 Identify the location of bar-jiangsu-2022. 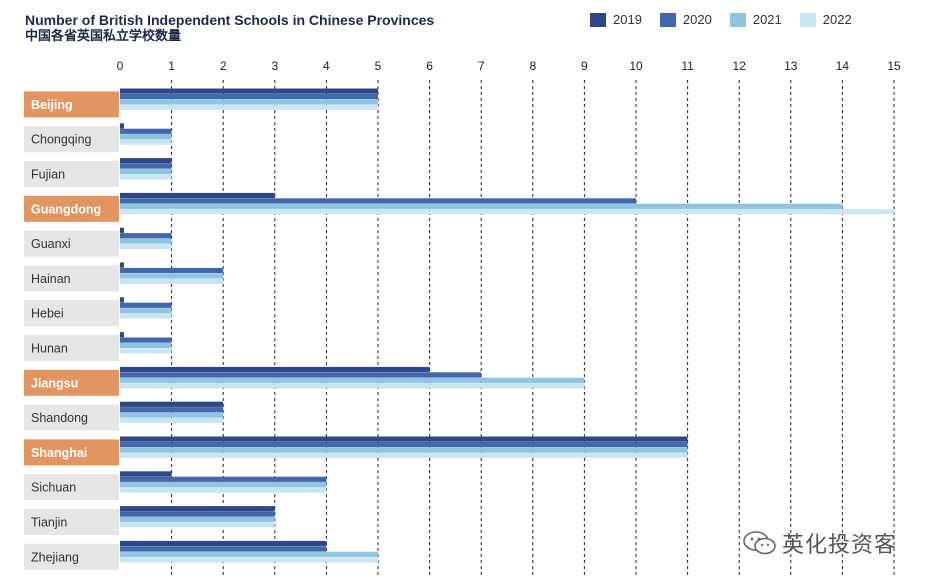
(352, 386).